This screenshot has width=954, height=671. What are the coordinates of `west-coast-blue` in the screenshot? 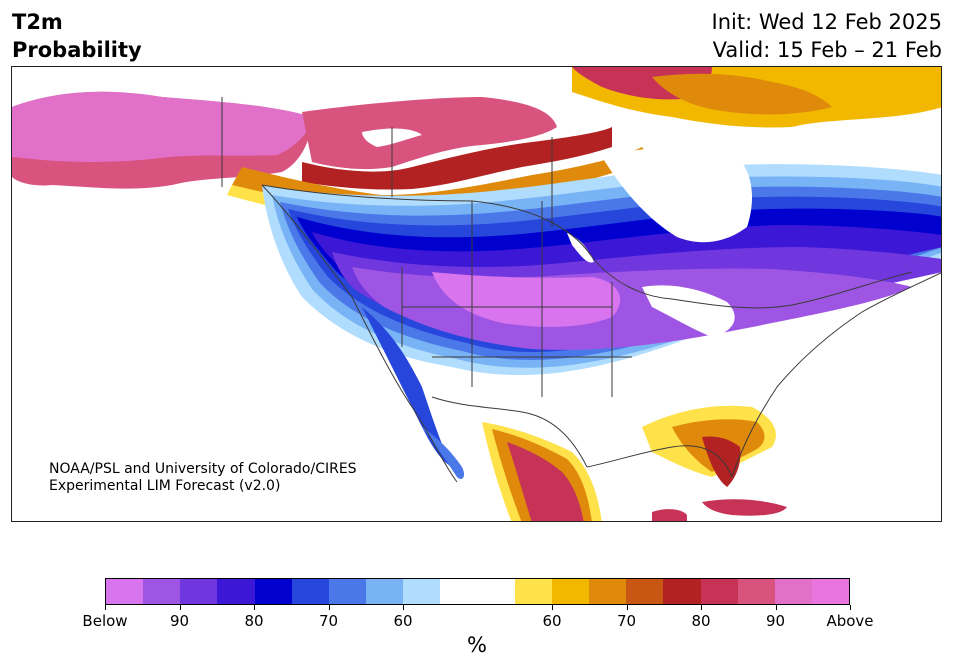 It's located at (407, 387).